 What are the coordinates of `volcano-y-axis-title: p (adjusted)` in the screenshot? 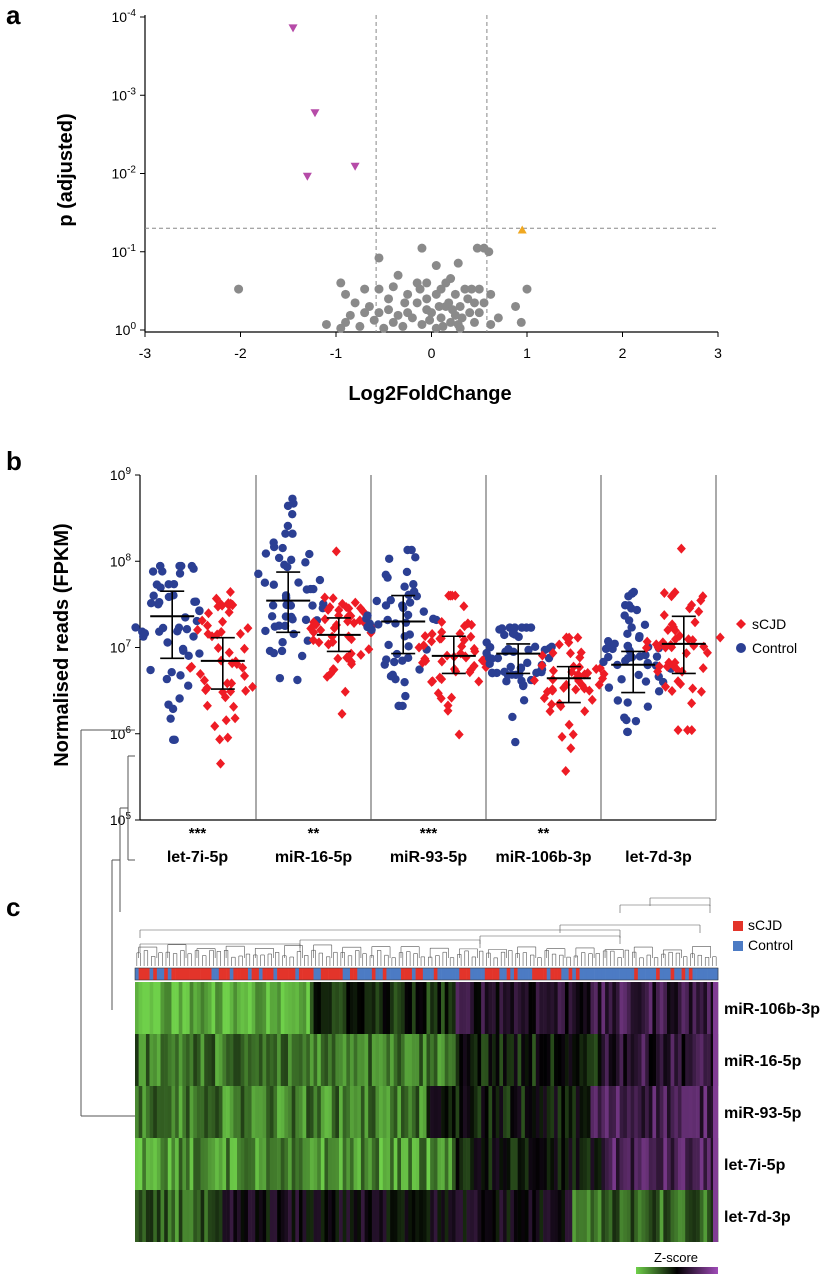 It's located at (66, 169).